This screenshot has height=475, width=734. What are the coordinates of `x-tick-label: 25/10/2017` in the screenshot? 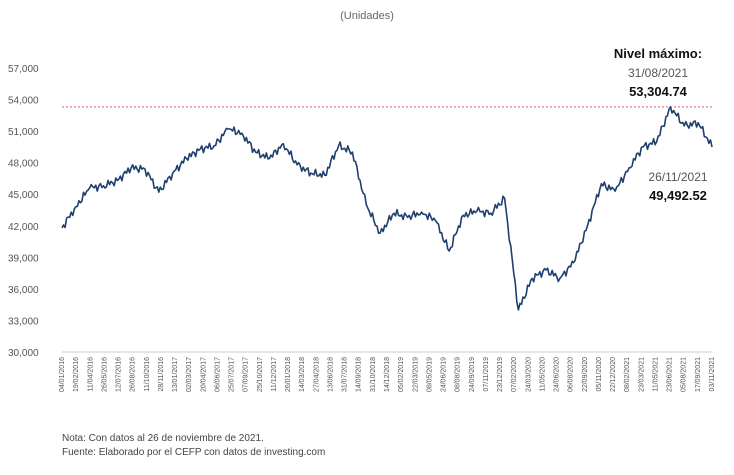 It's located at (260, 374).